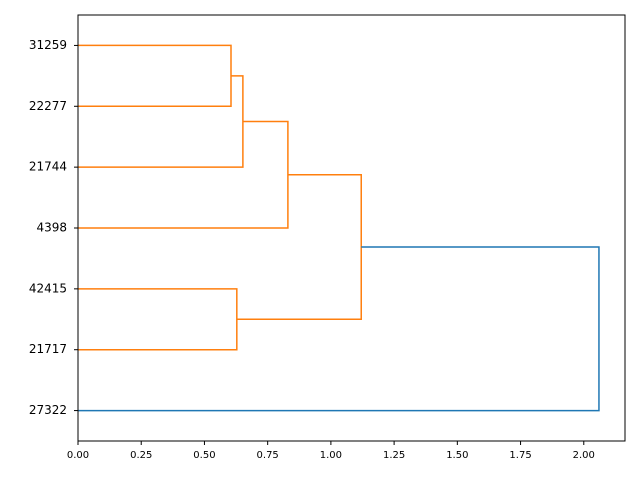  What do you see at coordinates (51, 228) in the screenshot?
I see `leaf-label: 4398` at bounding box center [51, 228].